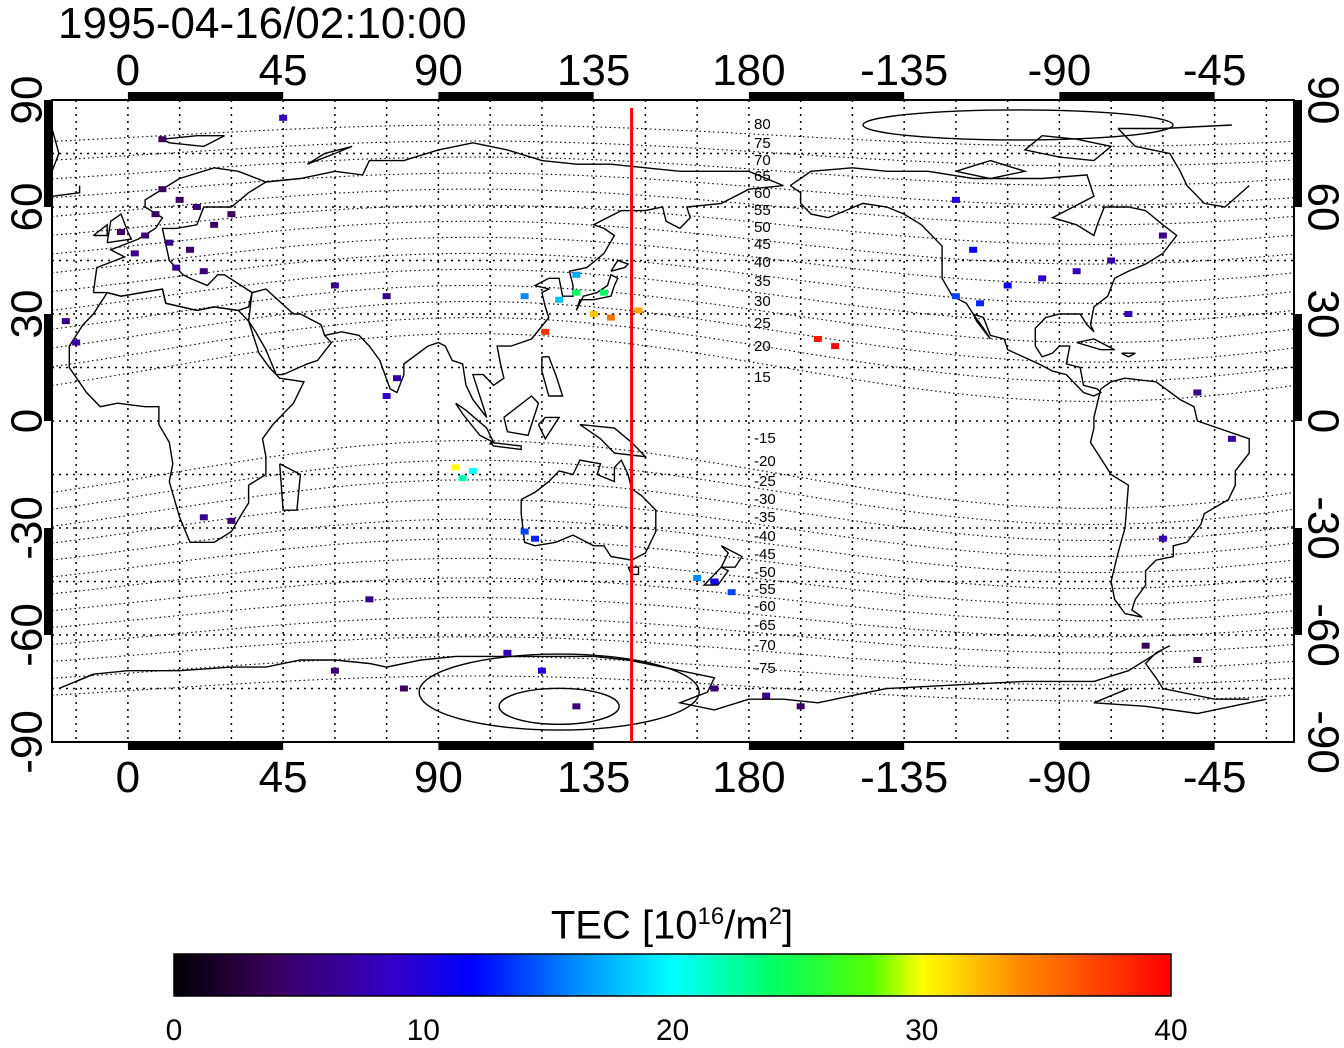 This screenshot has width=1344, height=1048. Describe the element at coordinates (283, 70) in the screenshot. I see `lon-tick-label: 45` at that location.